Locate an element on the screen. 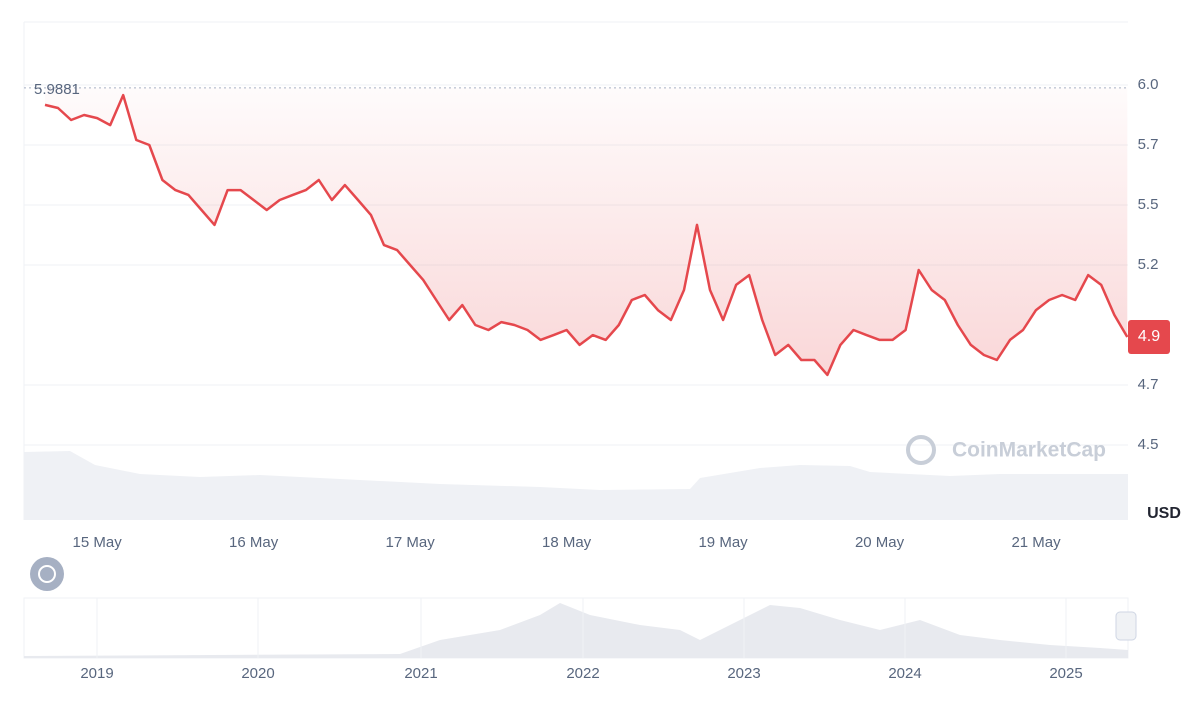 This screenshot has width=1200, height=701. y-tick-label: 5.7 is located at coordinates (1148, 144).